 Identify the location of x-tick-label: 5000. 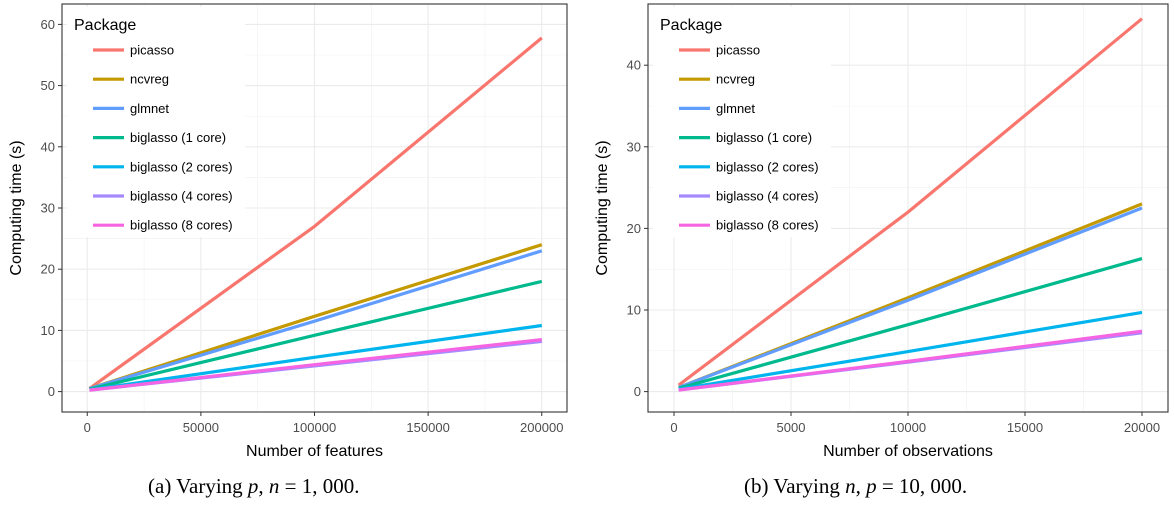
(791, 427).